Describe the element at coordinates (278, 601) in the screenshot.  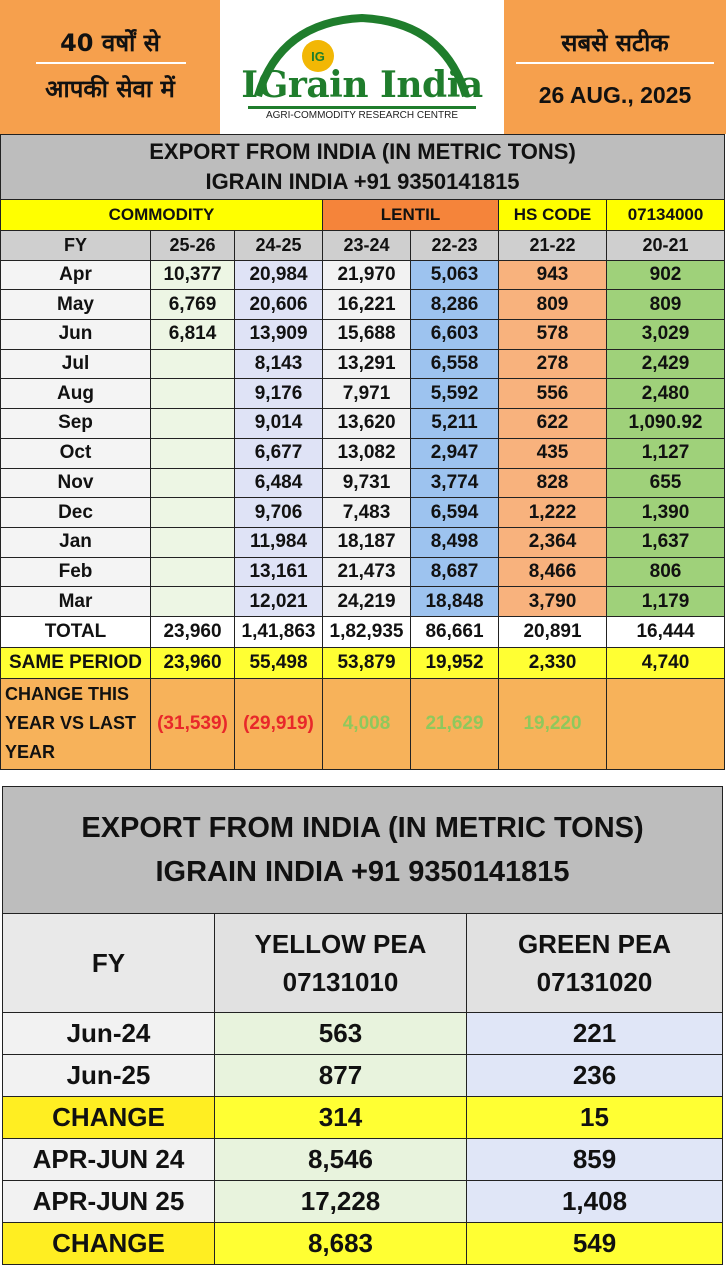
I see `month-value: 12,021` at that location.